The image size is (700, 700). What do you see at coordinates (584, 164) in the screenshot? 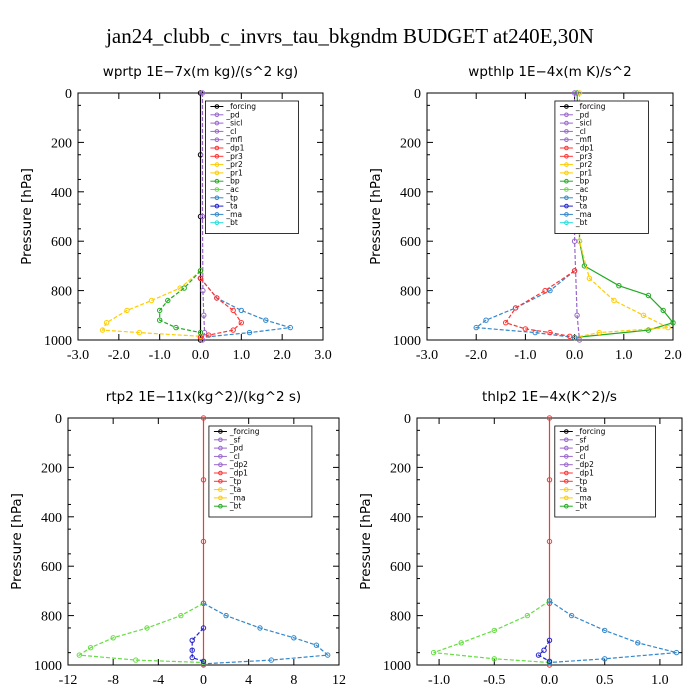
I see `legend-label: _pr2` at bounding box center [584, 164].